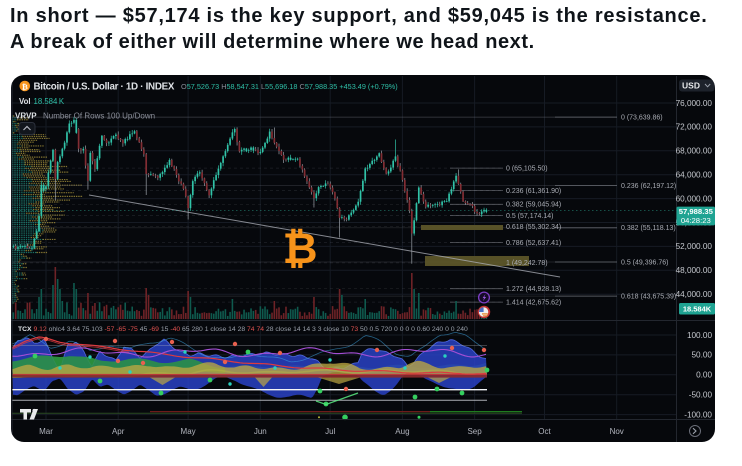  Describe the element at coordinates (26, 116) in the screenshot. I see `svg-text: VRVP` at that location.